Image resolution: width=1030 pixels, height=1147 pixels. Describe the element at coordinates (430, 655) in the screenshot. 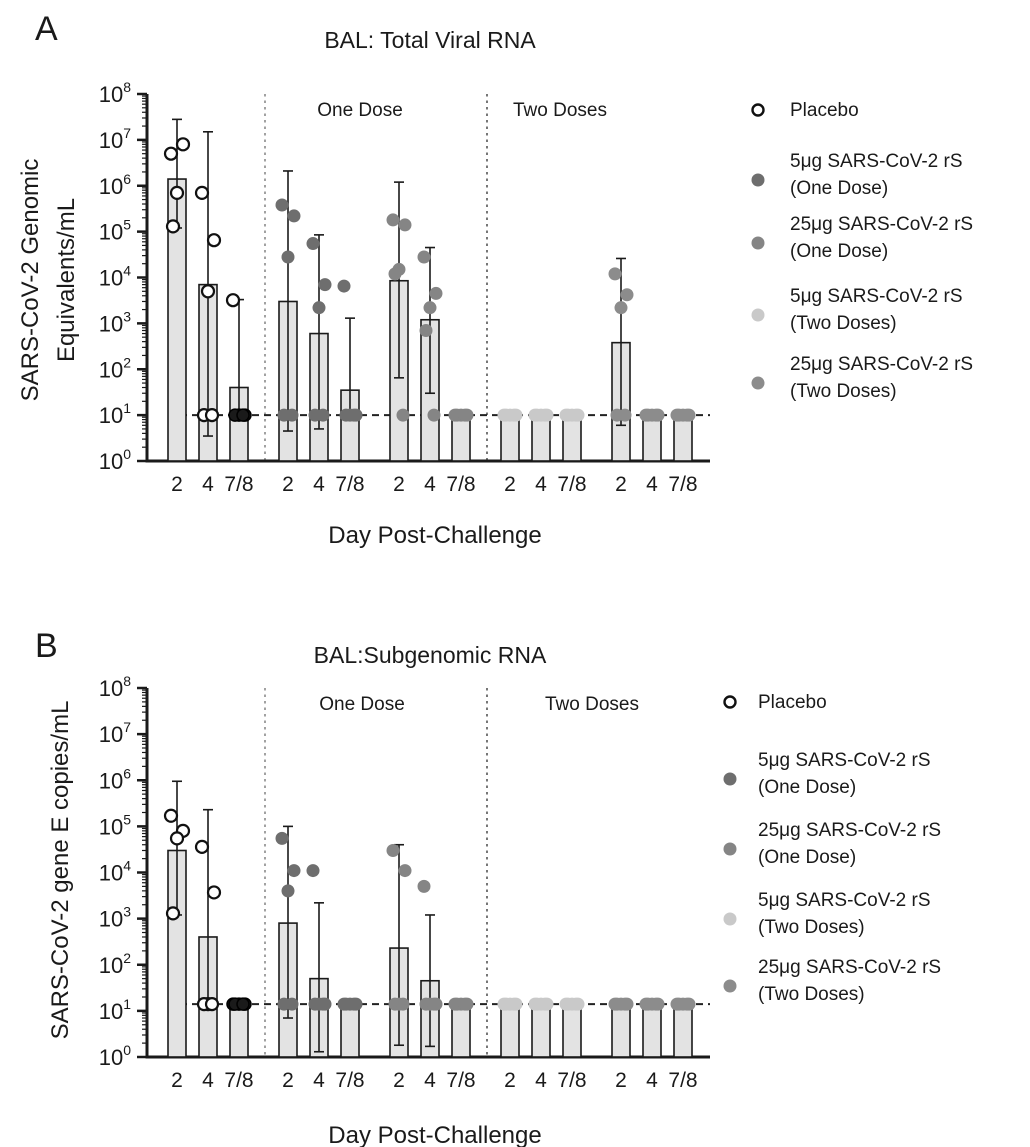

I see `chart-title: BAL:Subgenomic RNA` at that location.